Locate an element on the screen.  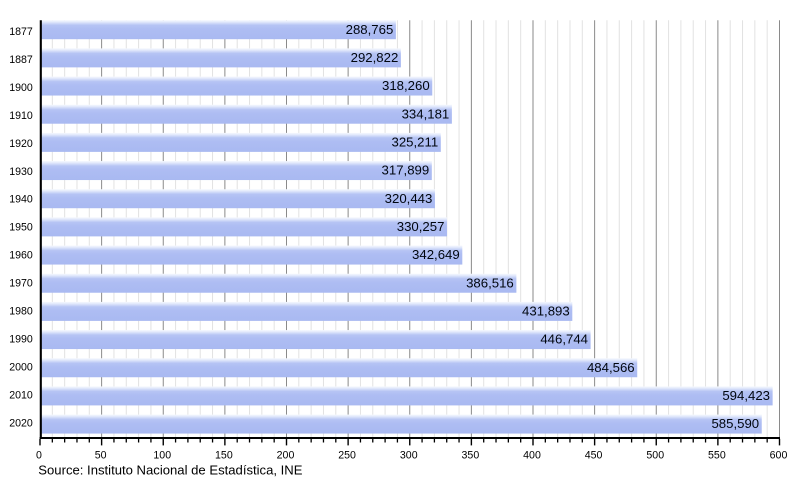
svg-text: 2020 is located at coordinates (21, 424).